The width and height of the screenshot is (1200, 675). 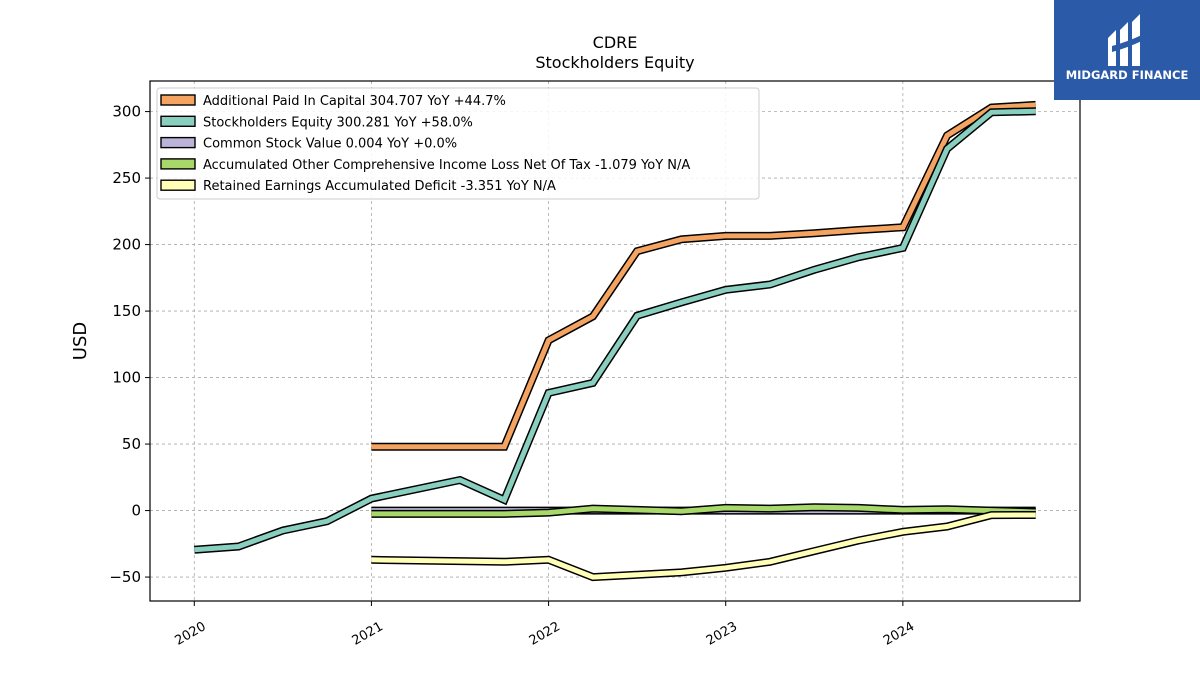 What do you see at coordinates (615, 42) in the screenshot?
I see `chart-title: CDRE` at bounding box center [615, 42].